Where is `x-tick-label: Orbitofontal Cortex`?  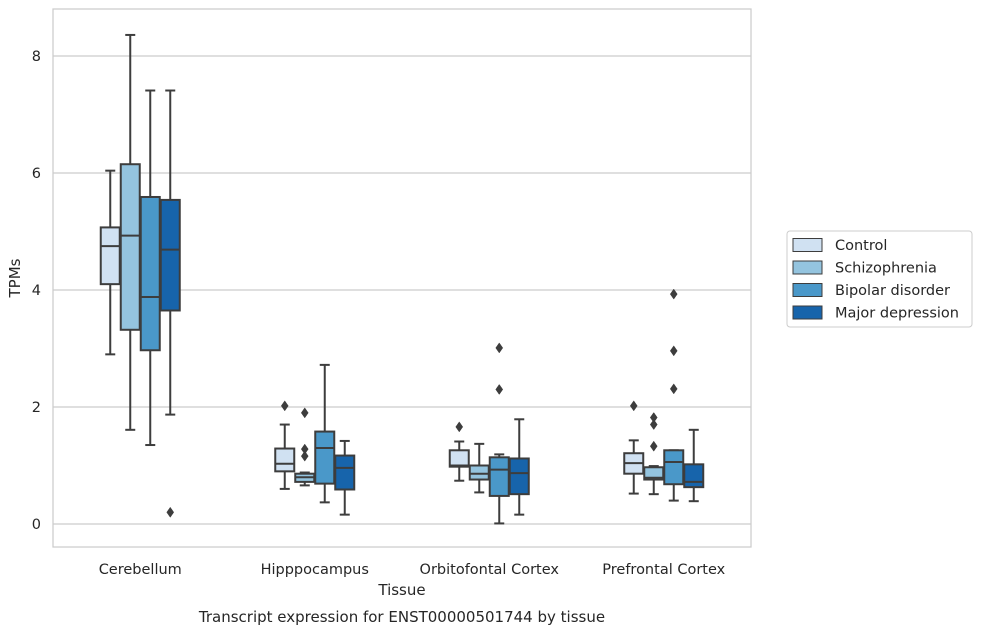 x-tick-label: Orbitofontal Cortex is located at coordinates (490, 570).